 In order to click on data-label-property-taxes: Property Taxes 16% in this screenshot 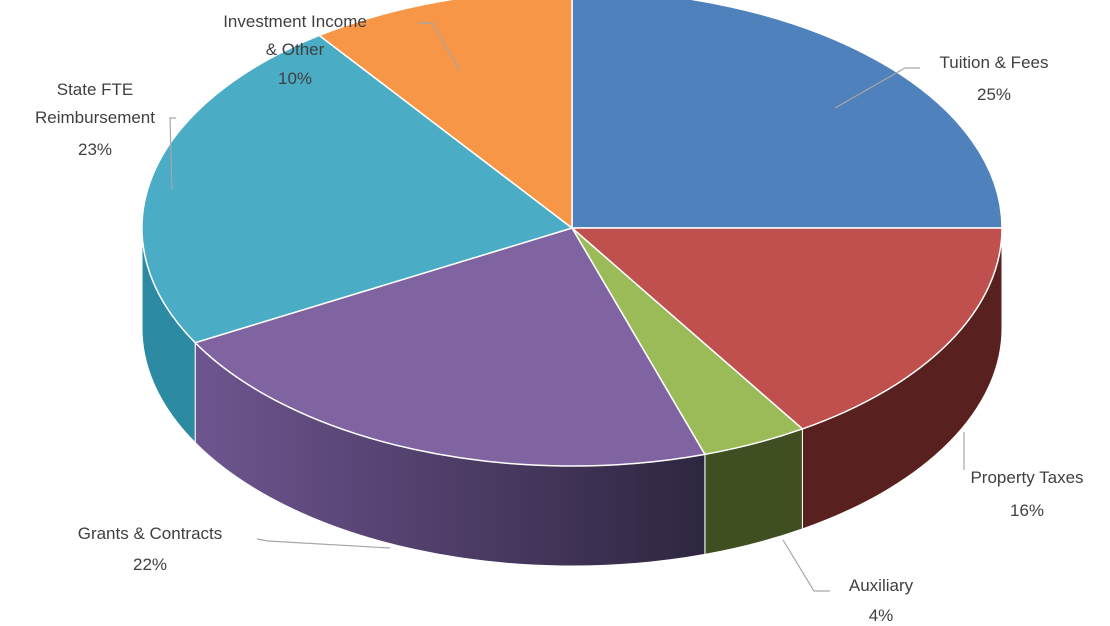, I will do `click(1026, 494)`.